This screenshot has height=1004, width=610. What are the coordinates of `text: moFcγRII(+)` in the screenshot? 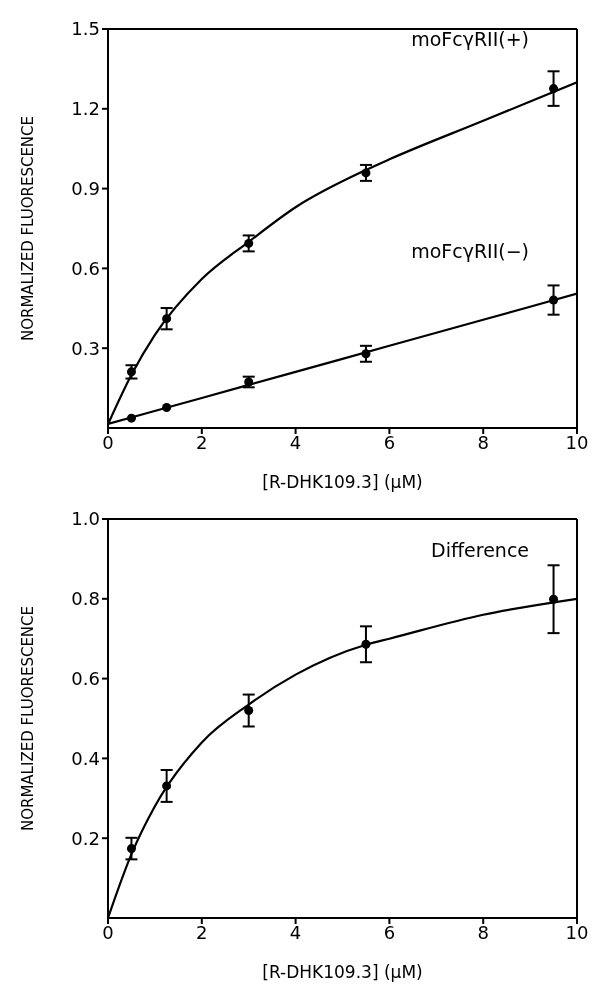 It's located at (470, 39).